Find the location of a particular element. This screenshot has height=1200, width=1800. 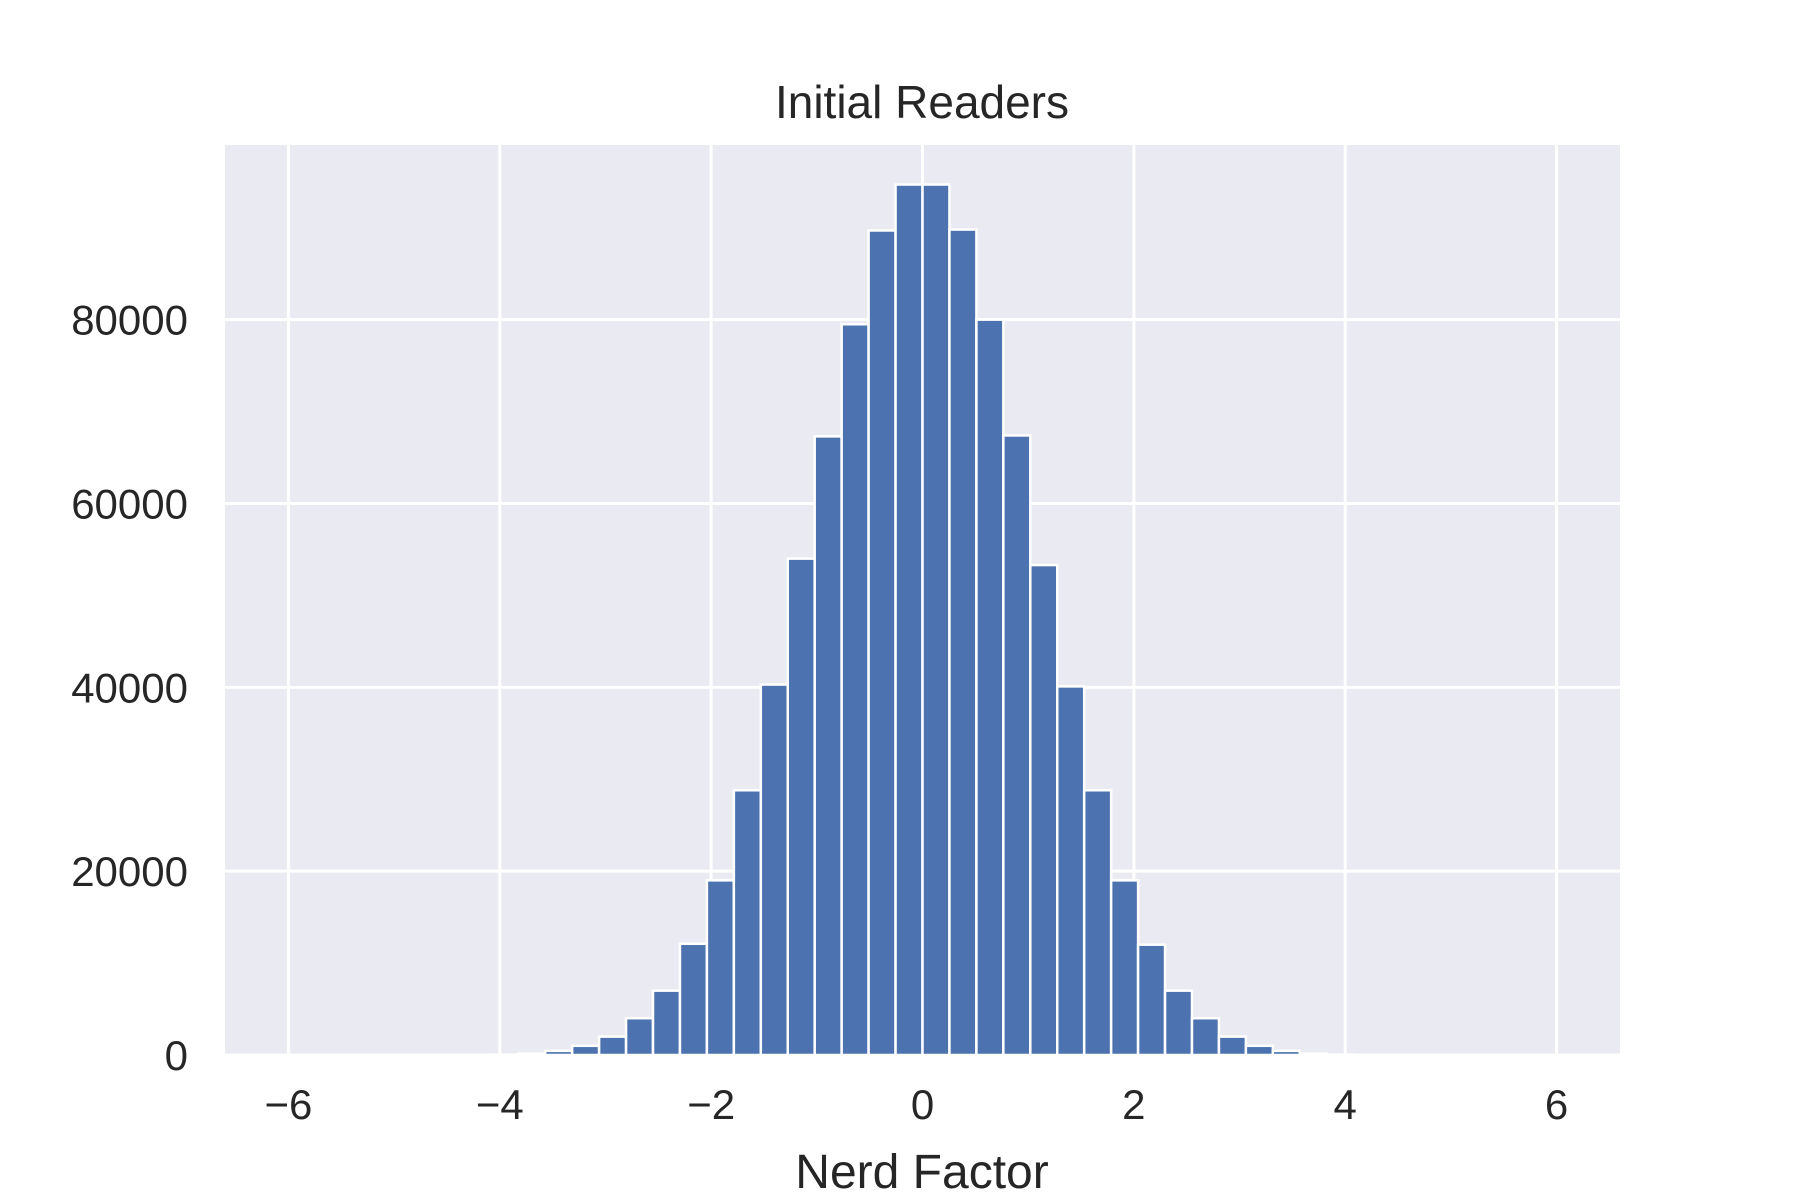

x-tick-labels: −6 −4 −2 0 2 4 6 is located at coordinates (916, 1104).